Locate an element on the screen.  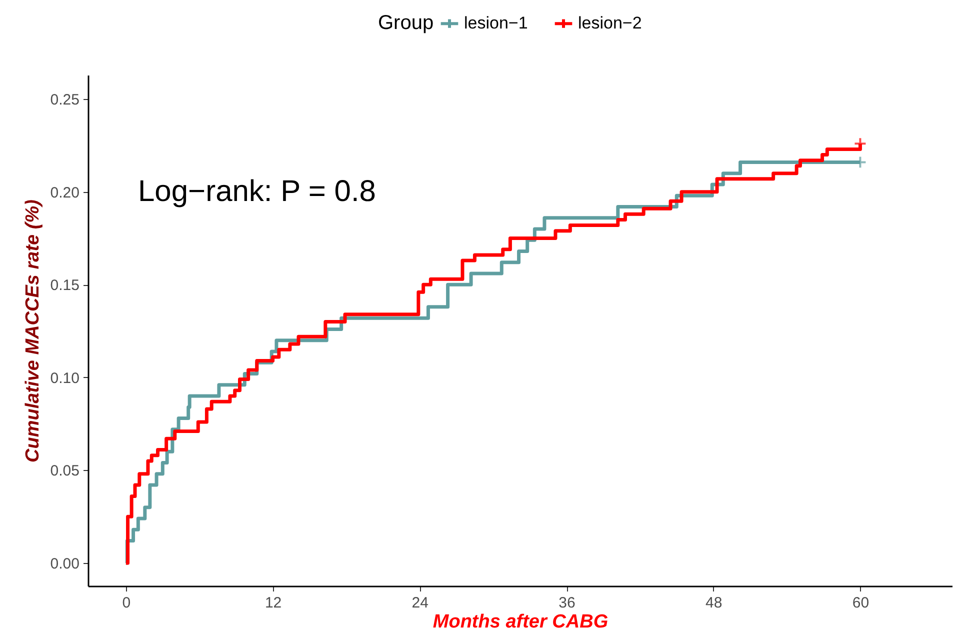
y-tick-label: 0.00 is located at coordinates (65, 563).